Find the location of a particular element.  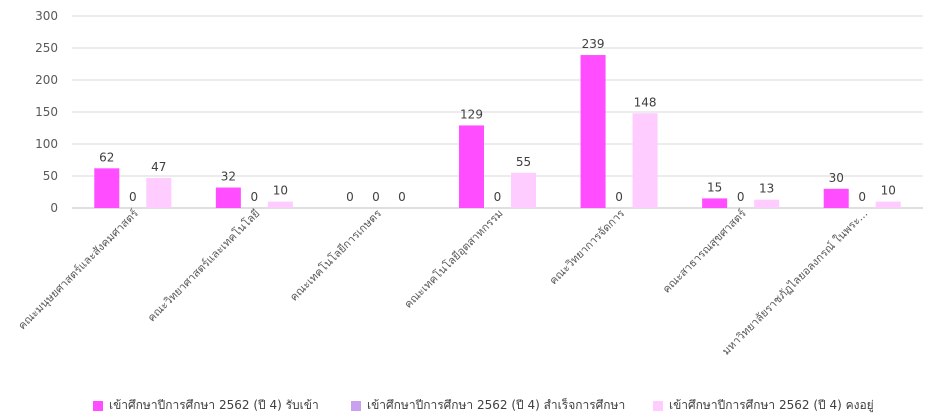

data-label: 239 is located at coordinates (593, 44).